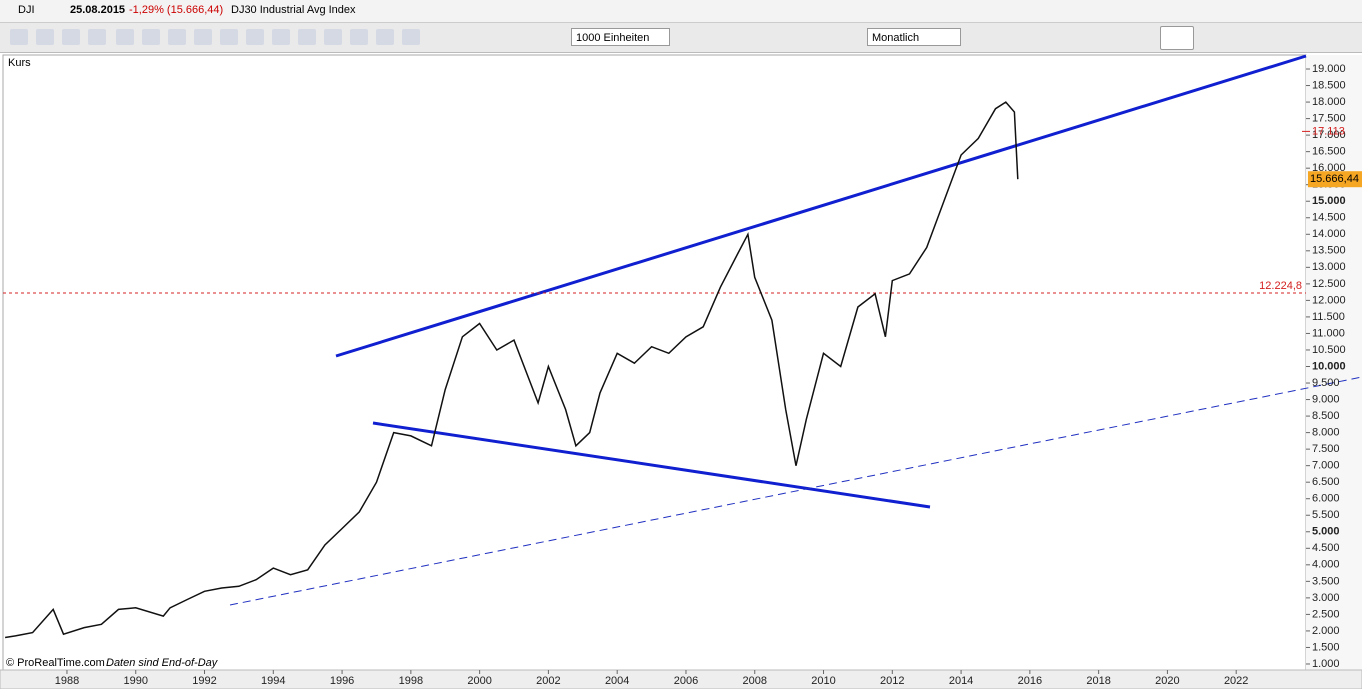  What do you see at coordinates (1326, 499) in the screenshot?
I see `y-tick-label: 6.000` at bounding box center [1326, 499].